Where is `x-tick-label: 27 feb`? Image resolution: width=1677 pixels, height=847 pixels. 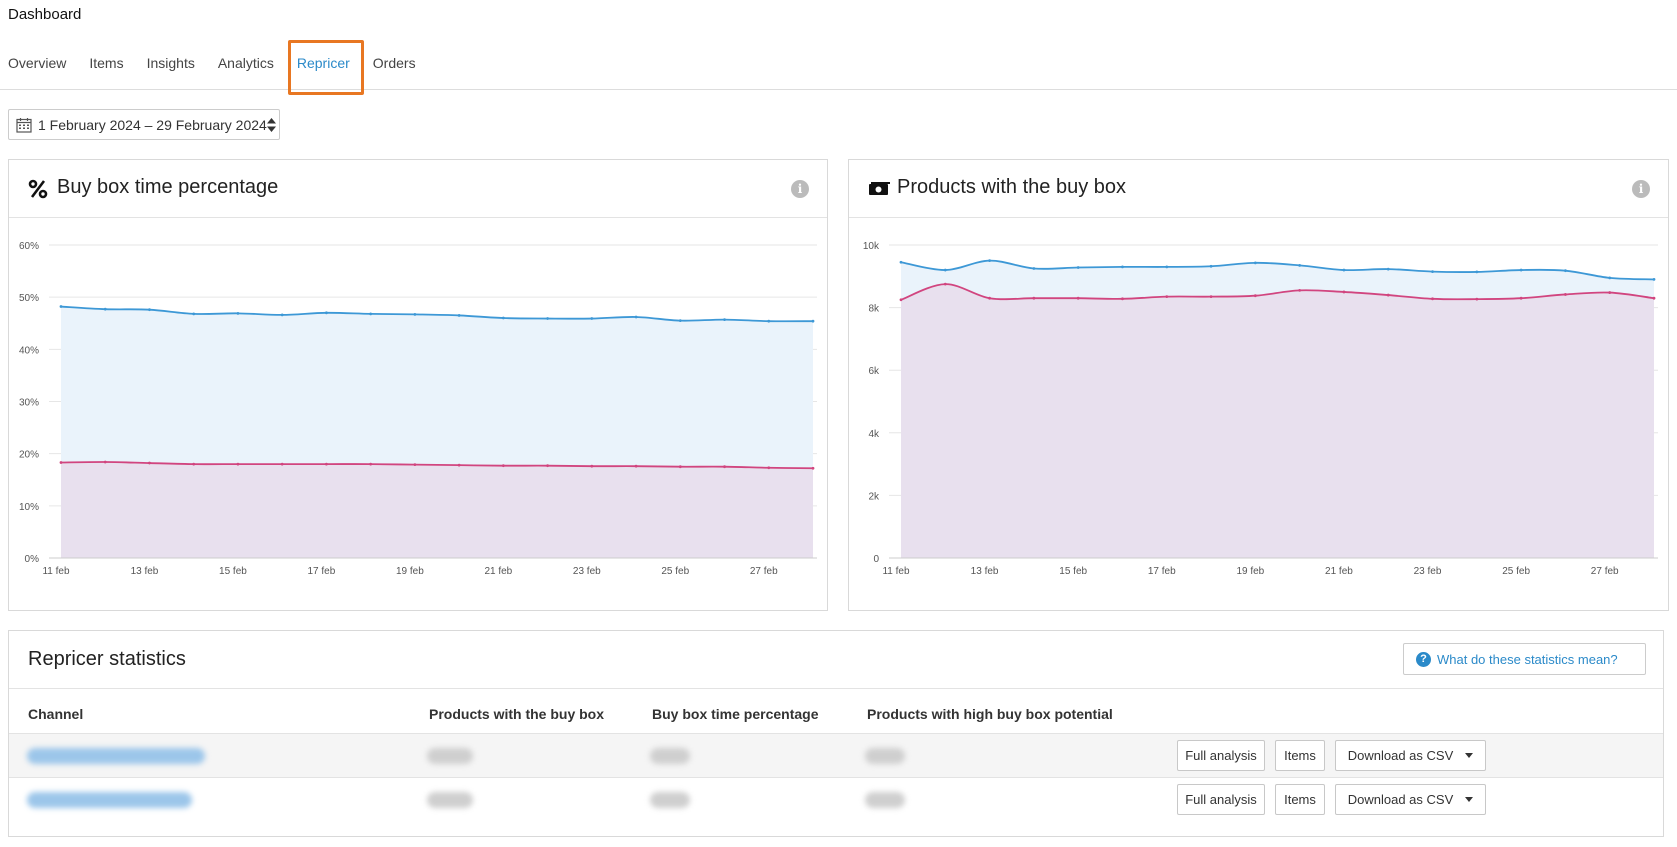
x-tick-label: 27 feb is located at coordinates (1605, 571).